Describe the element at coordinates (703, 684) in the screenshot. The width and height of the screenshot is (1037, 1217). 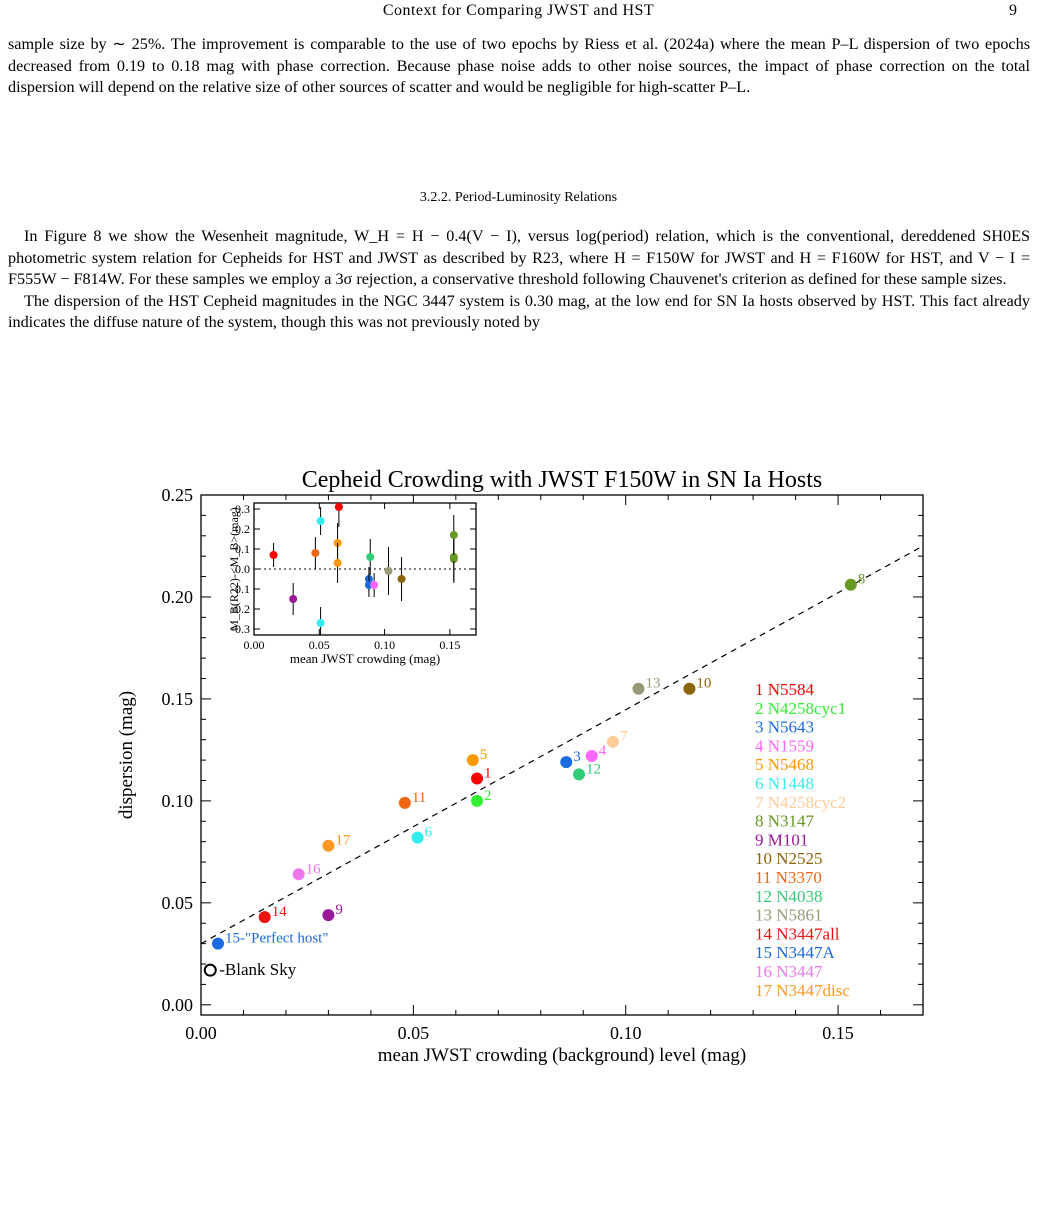
I see `point-label-10: 10` at that location.